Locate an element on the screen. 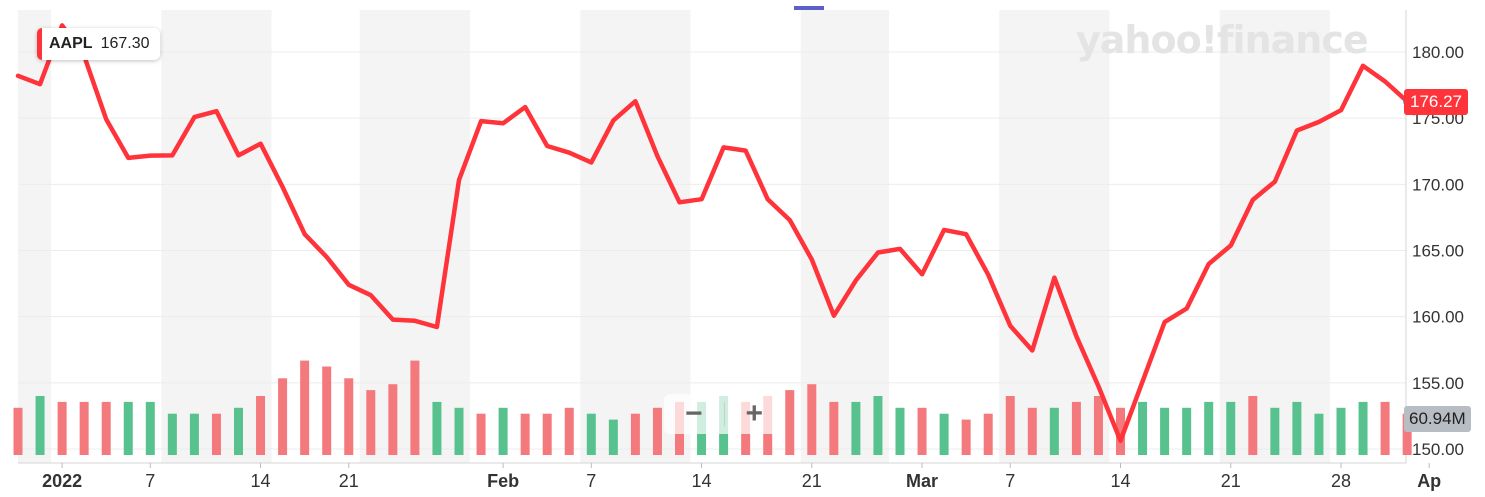 This screenshot has height=497, width=1485. y-tick-label: 165.00 is located at coordinates (1438, 251).